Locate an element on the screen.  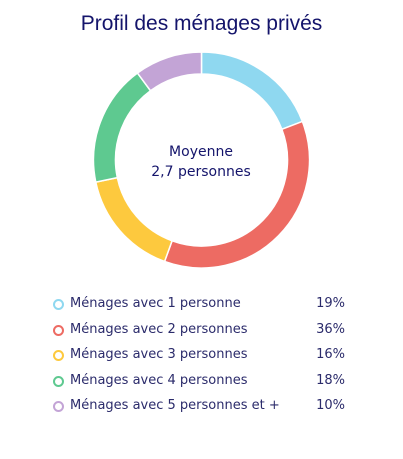
chart-title: Profil des ménages privés is located at coordinates (201, 23).